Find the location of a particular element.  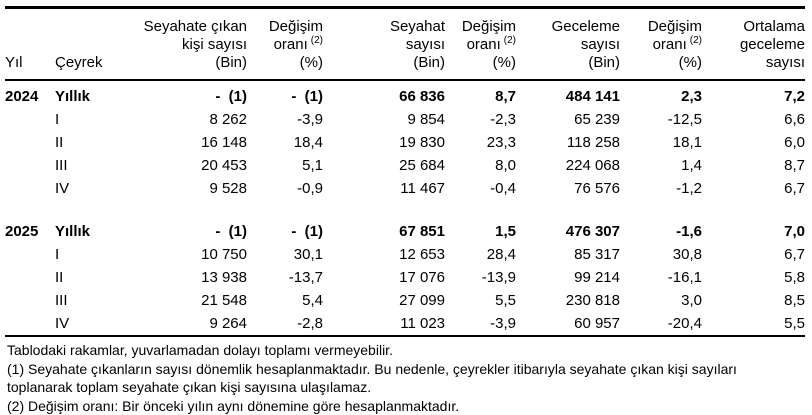

value-cell: 20 453 is located at coordinates (224, 165).